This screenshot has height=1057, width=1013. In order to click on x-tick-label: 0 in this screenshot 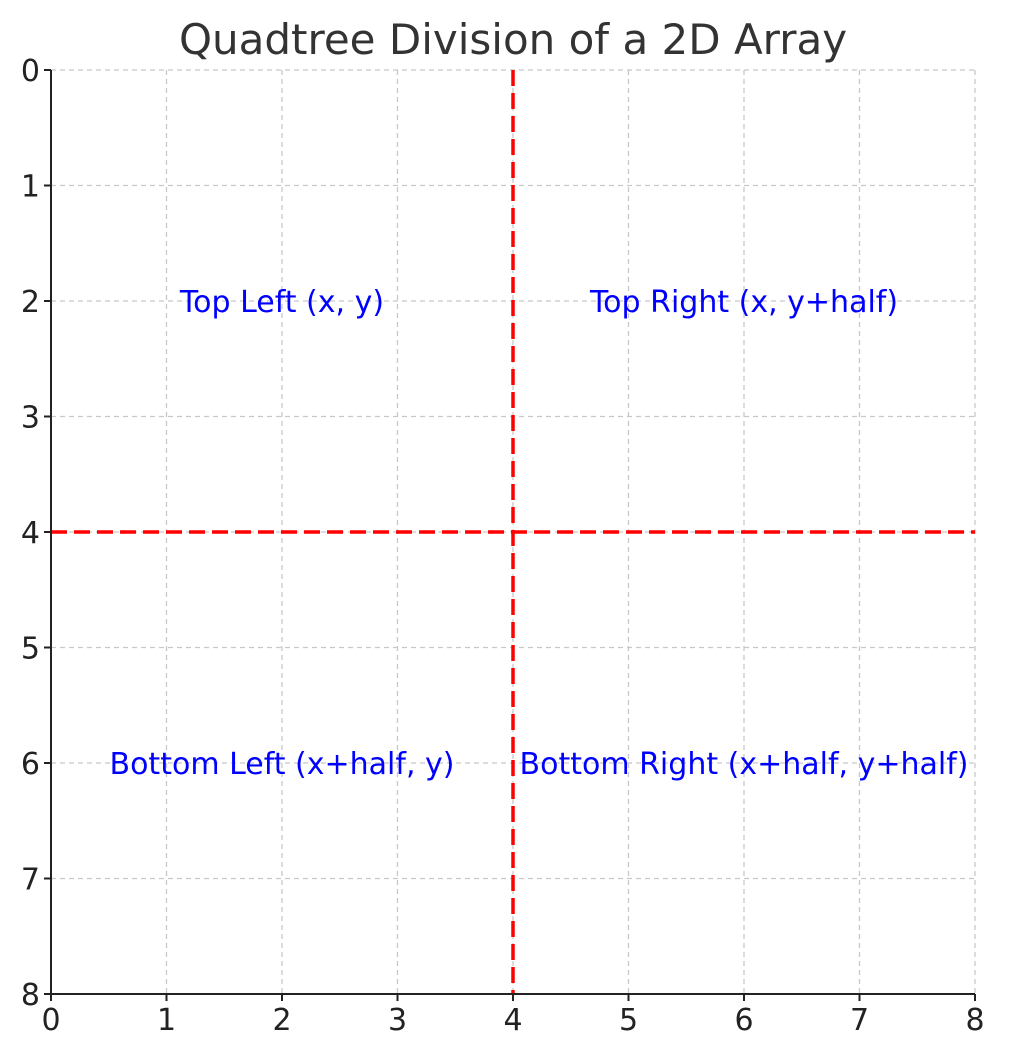, I will do `click(50, 1020)`.